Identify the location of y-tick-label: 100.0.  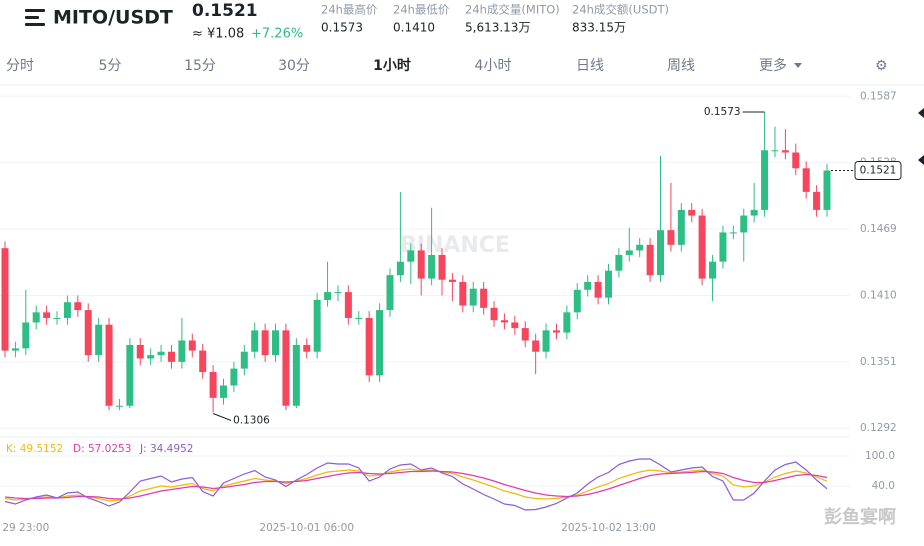
(880, 456).